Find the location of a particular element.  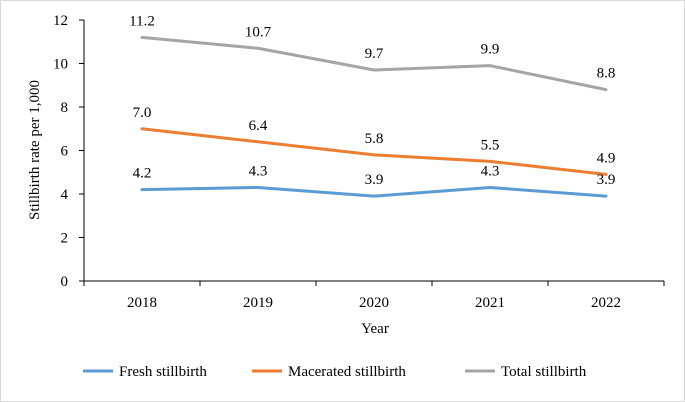

y-ticks: 0 2 4 6 8 10 12 is located at coordinates (68, 151).